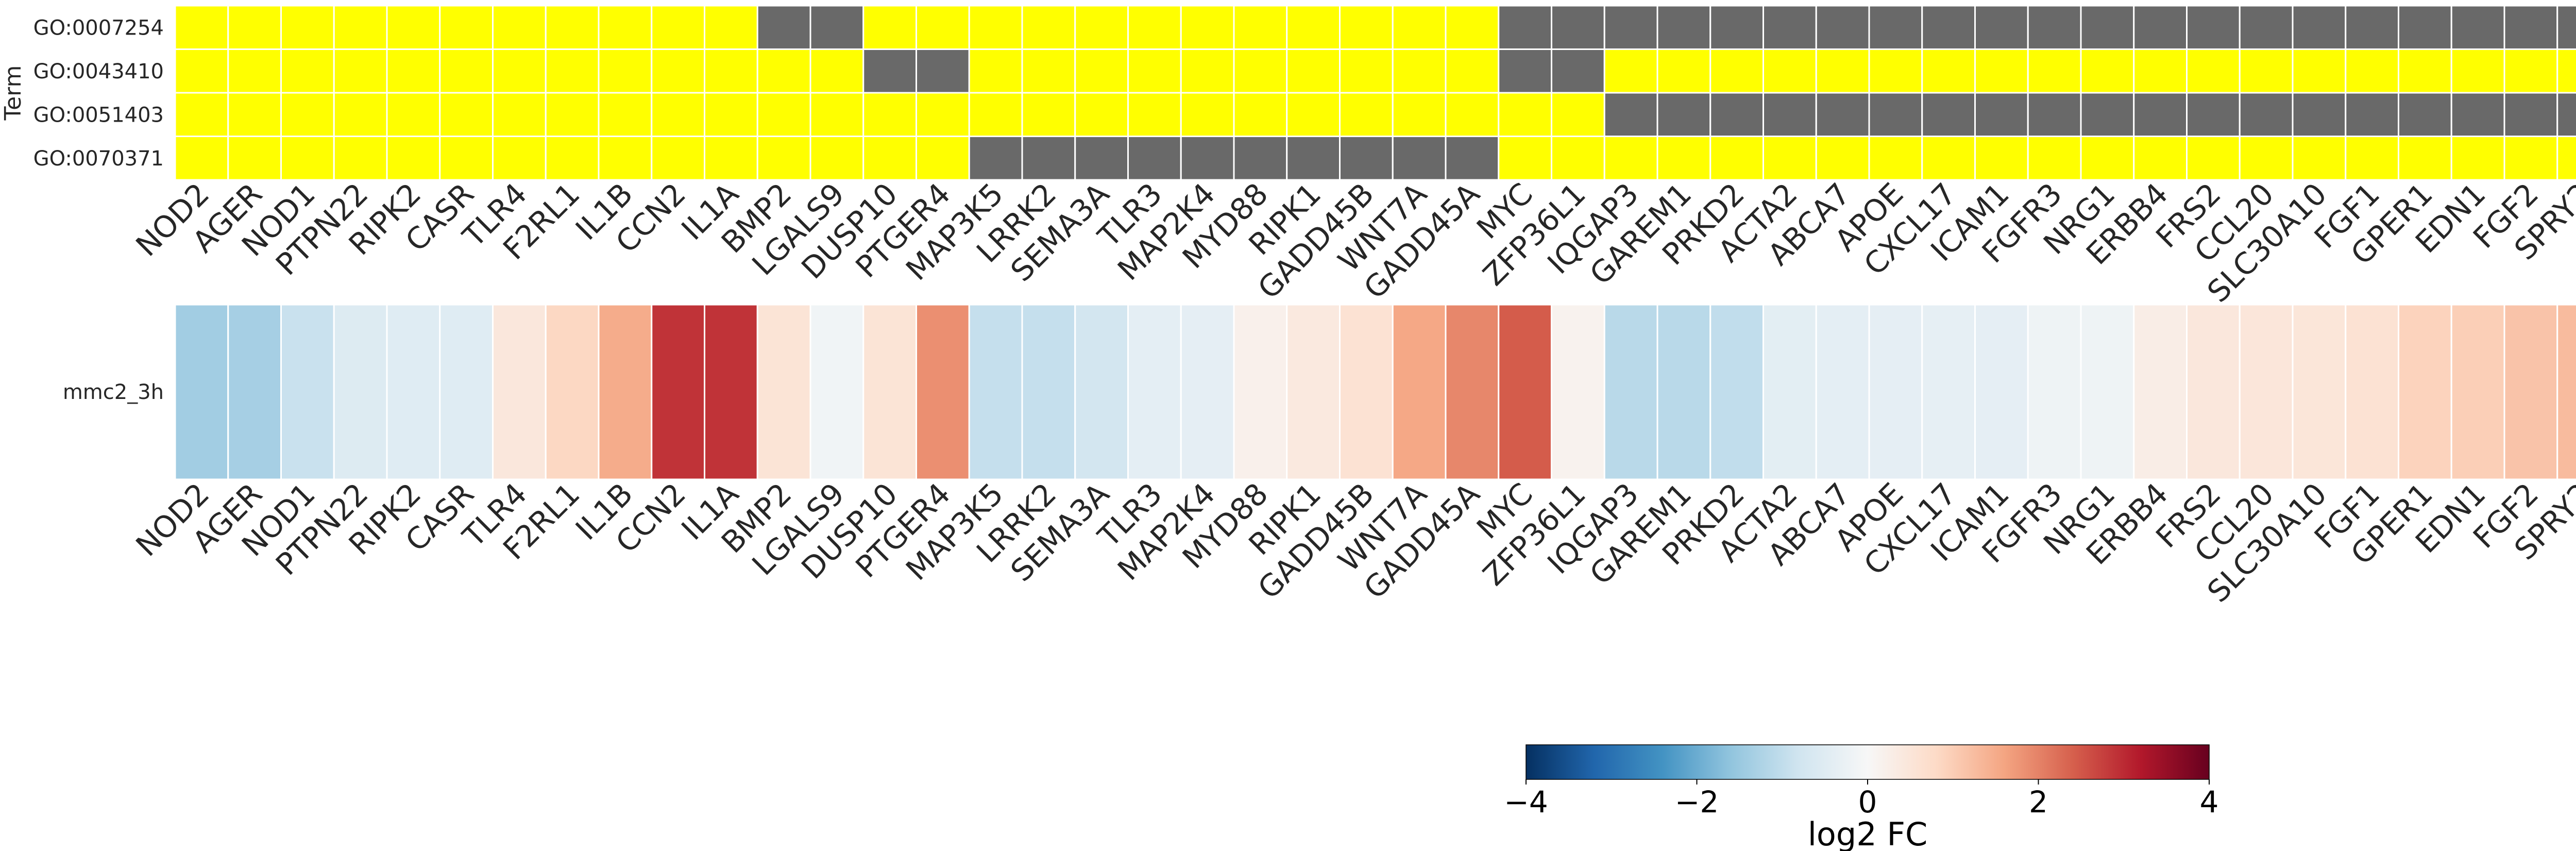 The image size is (2576, 851). What do you see at coordinates (1868, 833) in the screenshot?
I see `colorbar-label: log2 FC` at bounding box center [1868, 833].